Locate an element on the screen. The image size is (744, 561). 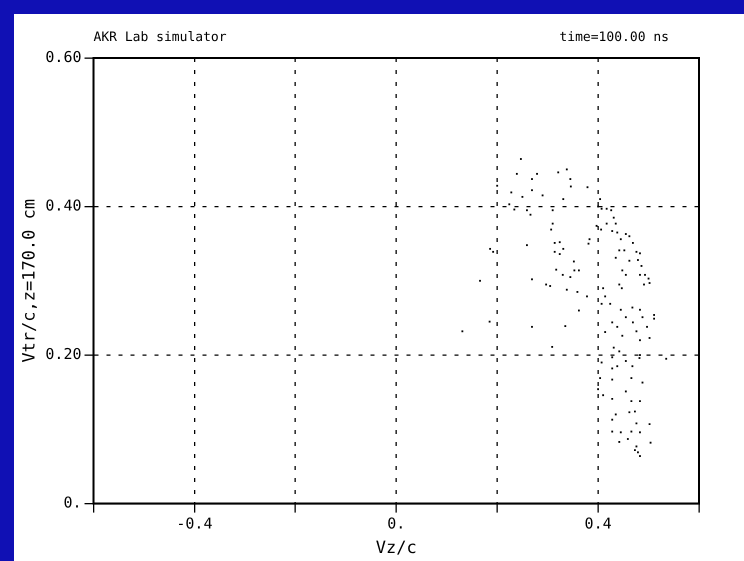
y-tick-label: 0.60 is located at coordinates (63, 57).